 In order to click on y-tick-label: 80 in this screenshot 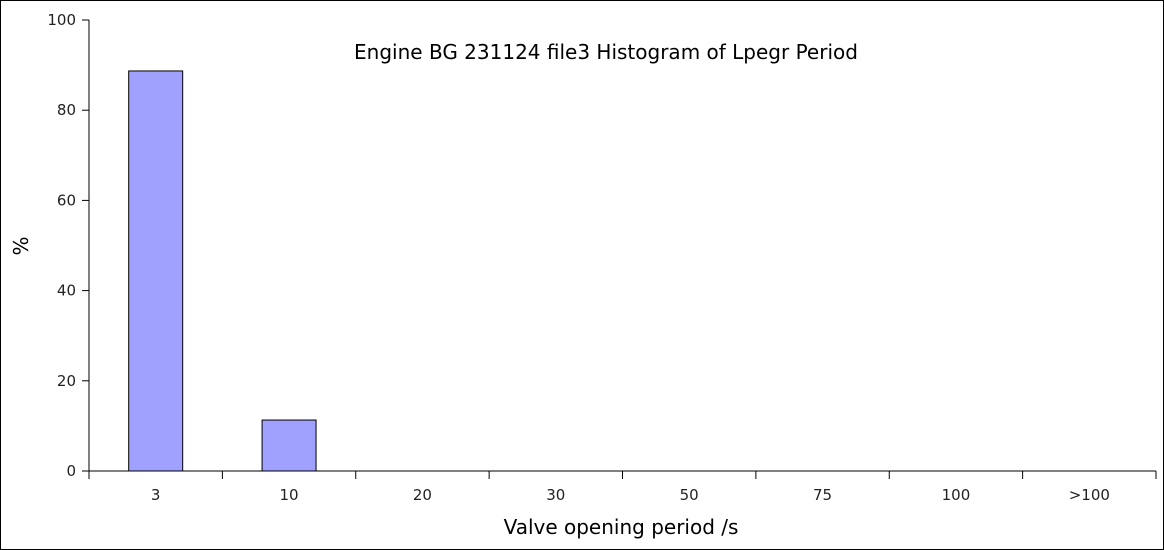, I will do `click(66, 110)`.